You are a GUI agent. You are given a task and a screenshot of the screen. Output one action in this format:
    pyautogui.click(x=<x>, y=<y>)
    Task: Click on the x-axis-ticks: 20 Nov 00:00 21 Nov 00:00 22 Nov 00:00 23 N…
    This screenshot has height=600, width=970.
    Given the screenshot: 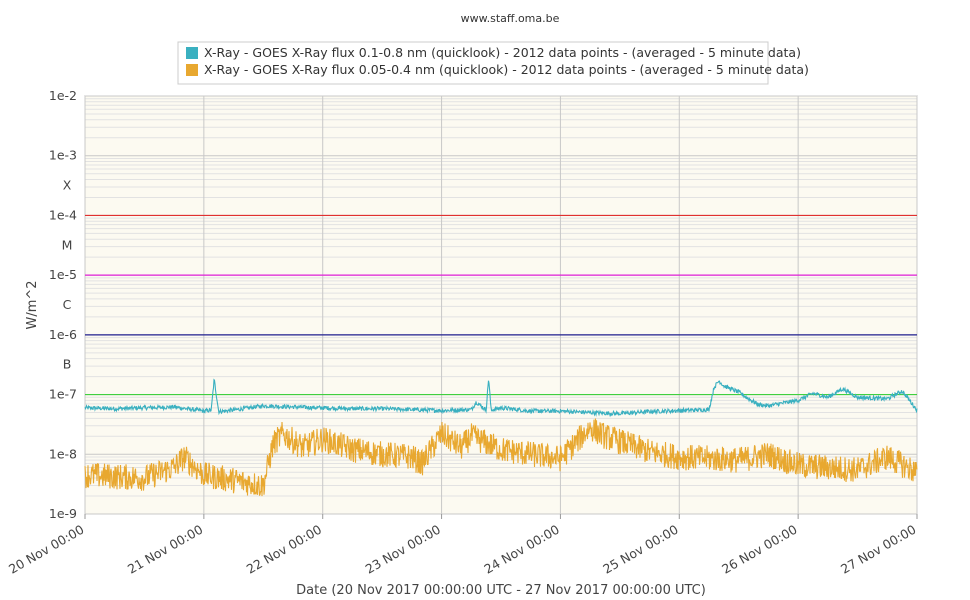 What is the action you would take?
    pyautogui.click(x=462, y=545)
    